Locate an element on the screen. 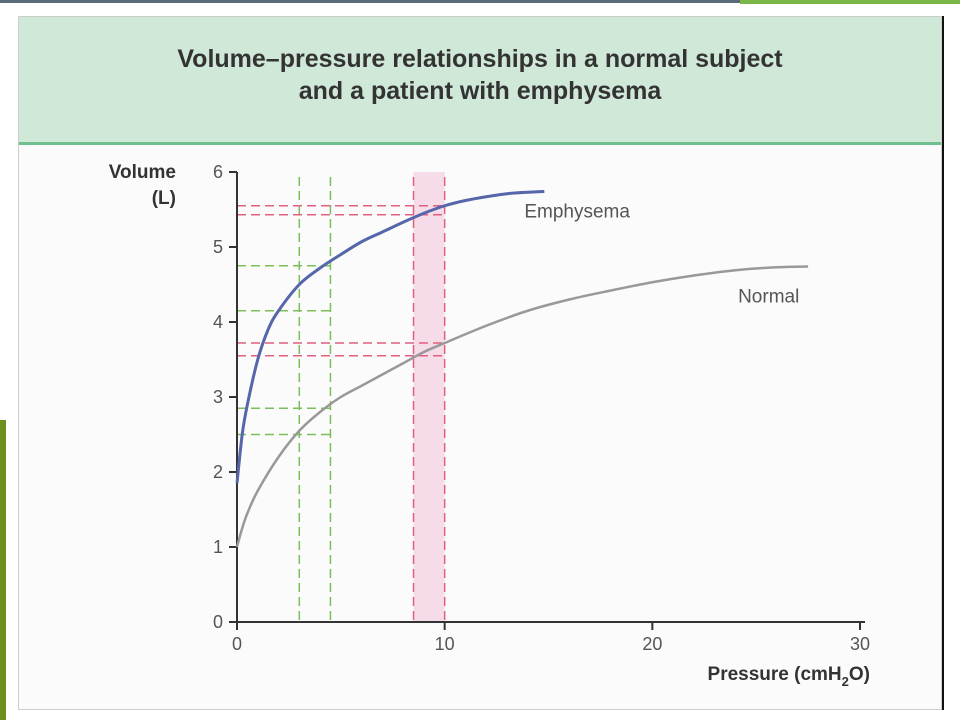 Image resolution: width=960 pixels, height=720 pixels. top-accent-bar is located at coordinates (850, 2).